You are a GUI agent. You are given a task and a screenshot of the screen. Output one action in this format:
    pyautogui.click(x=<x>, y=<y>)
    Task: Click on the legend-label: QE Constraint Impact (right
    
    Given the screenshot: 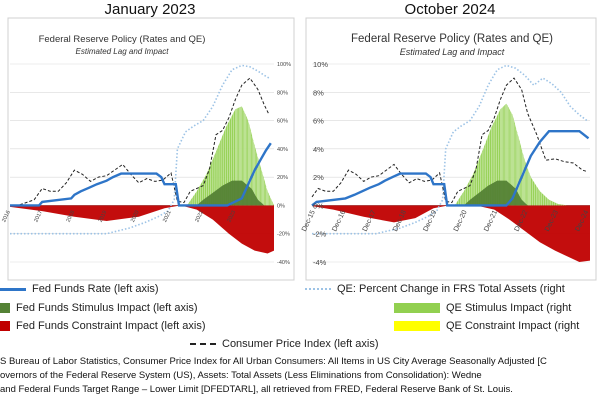 What is the action you would take?
    pyautogui.click(x=513, y=326)
    